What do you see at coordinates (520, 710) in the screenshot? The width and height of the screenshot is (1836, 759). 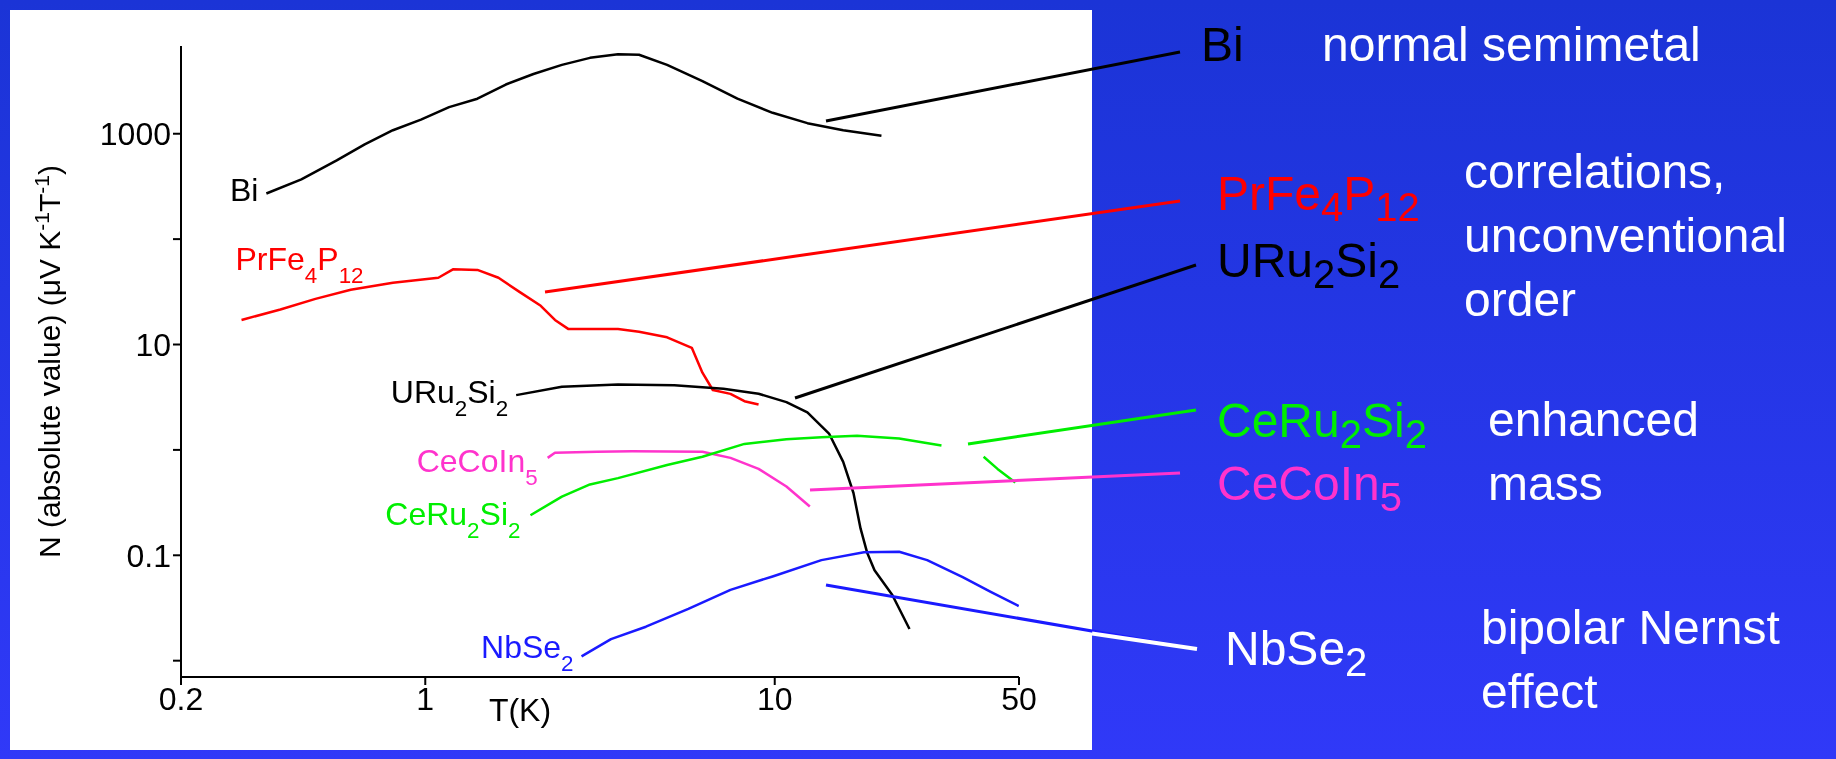 I see `x-axis-title: T(K)` at bounding box center [520, 710].